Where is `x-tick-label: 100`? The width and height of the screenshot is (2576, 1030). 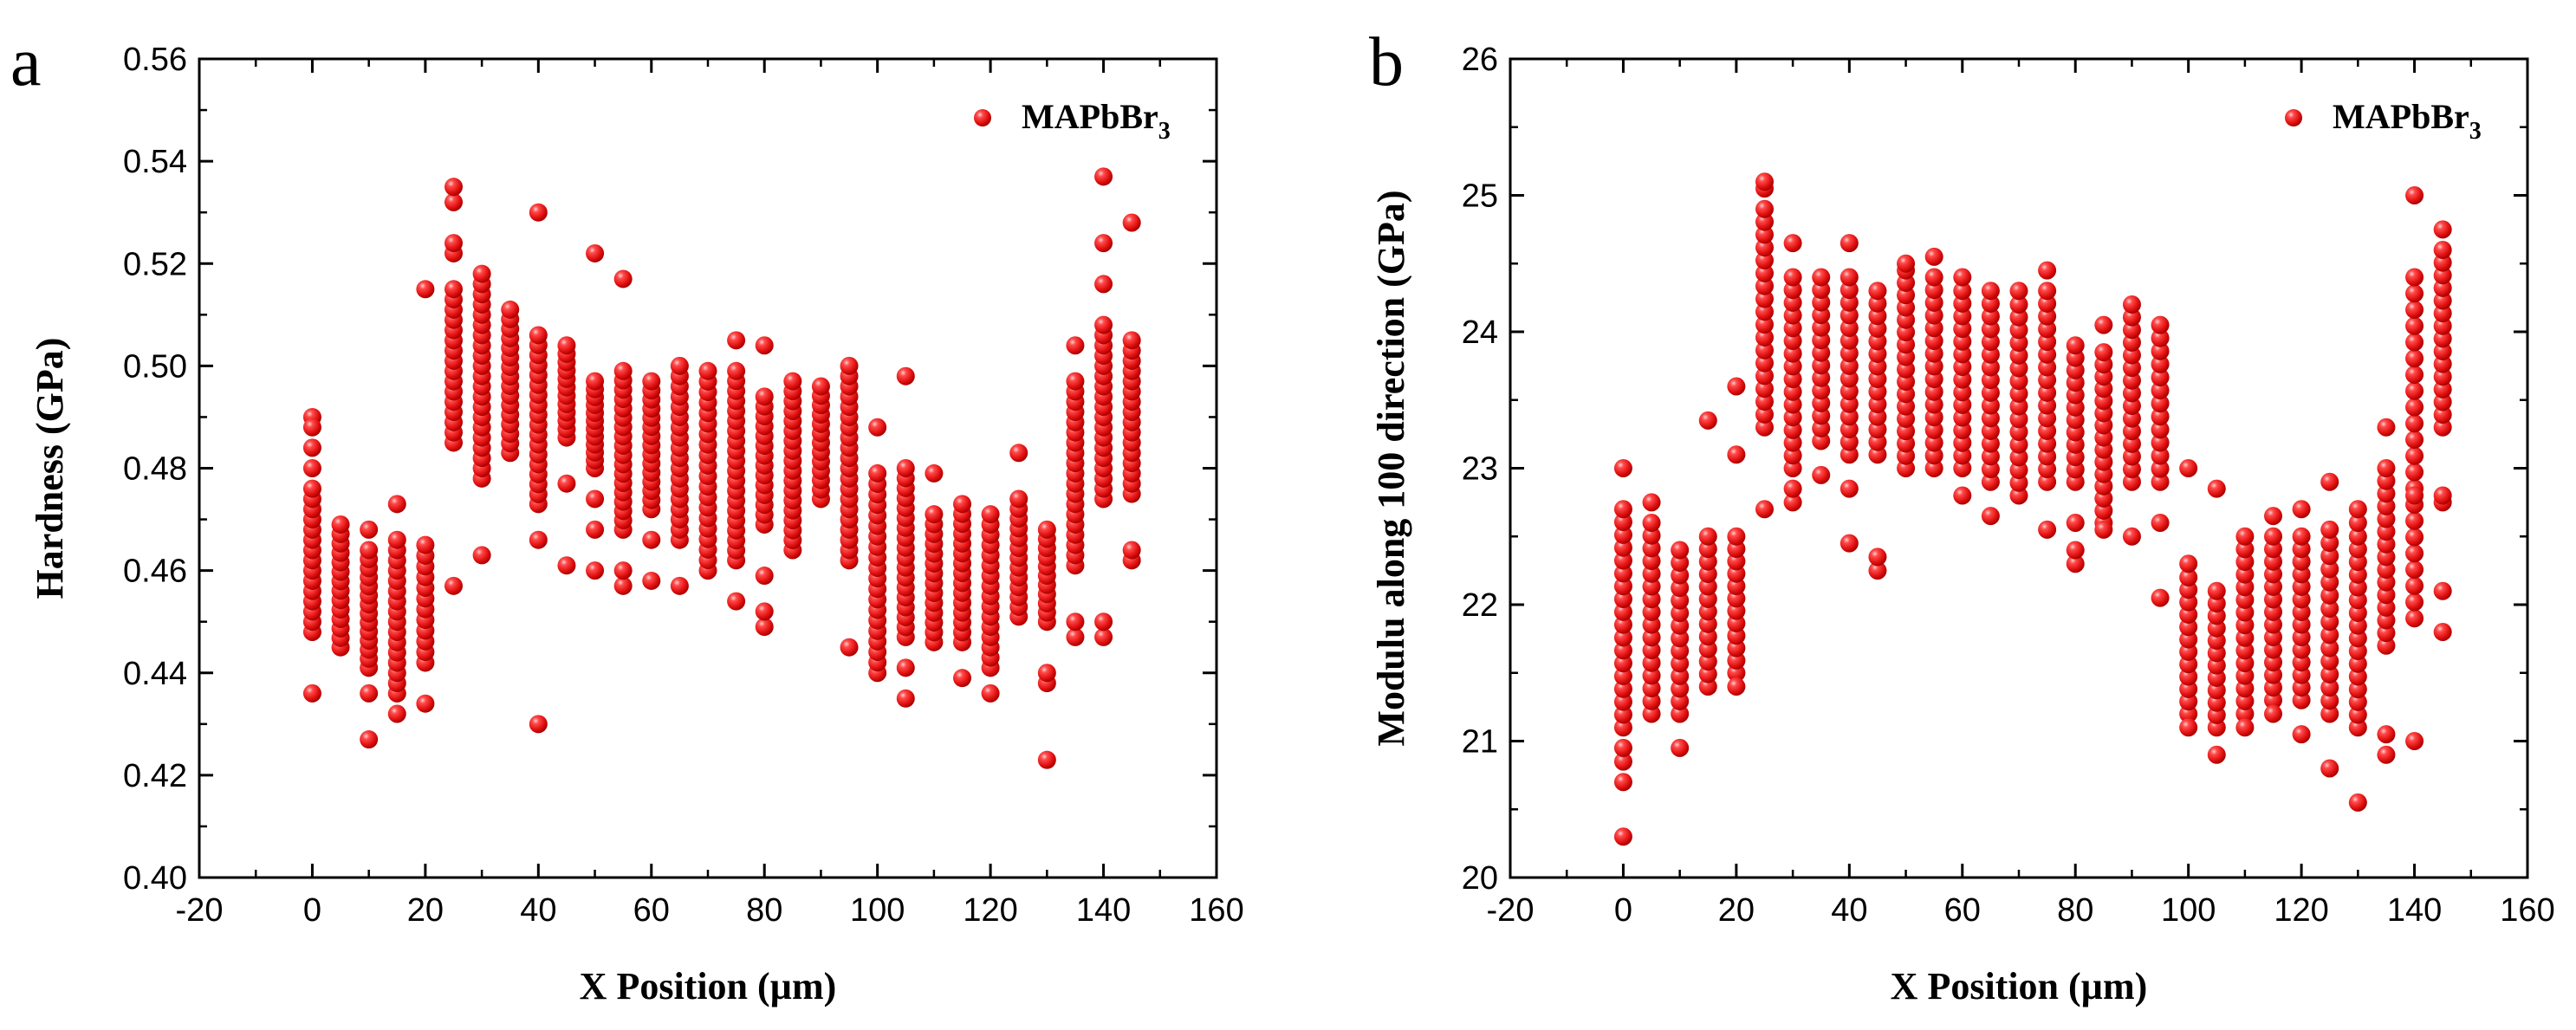 x-tick-label: 100 is located at coordinates (878, 911).